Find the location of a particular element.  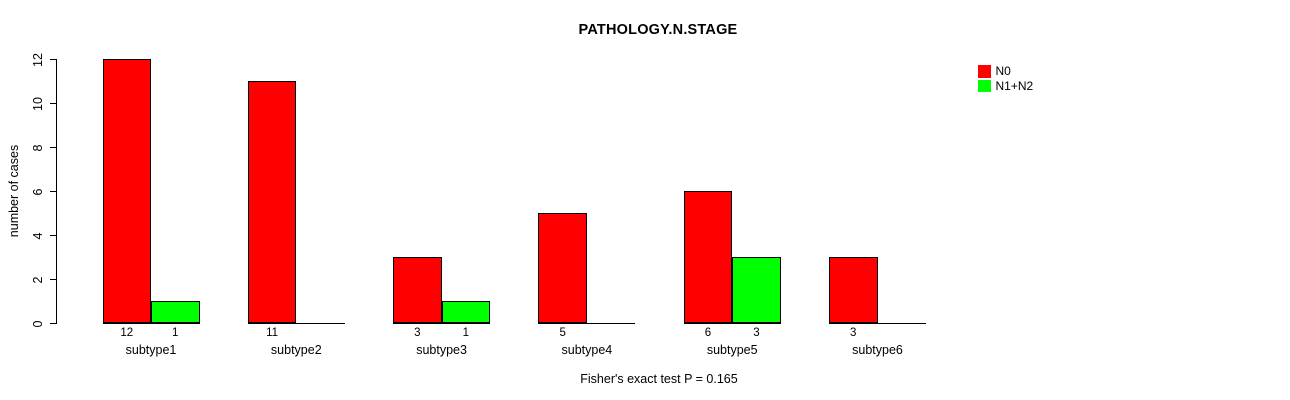

legend-item-n1n2: N1+N2 is located at coordinates (1005, 86).